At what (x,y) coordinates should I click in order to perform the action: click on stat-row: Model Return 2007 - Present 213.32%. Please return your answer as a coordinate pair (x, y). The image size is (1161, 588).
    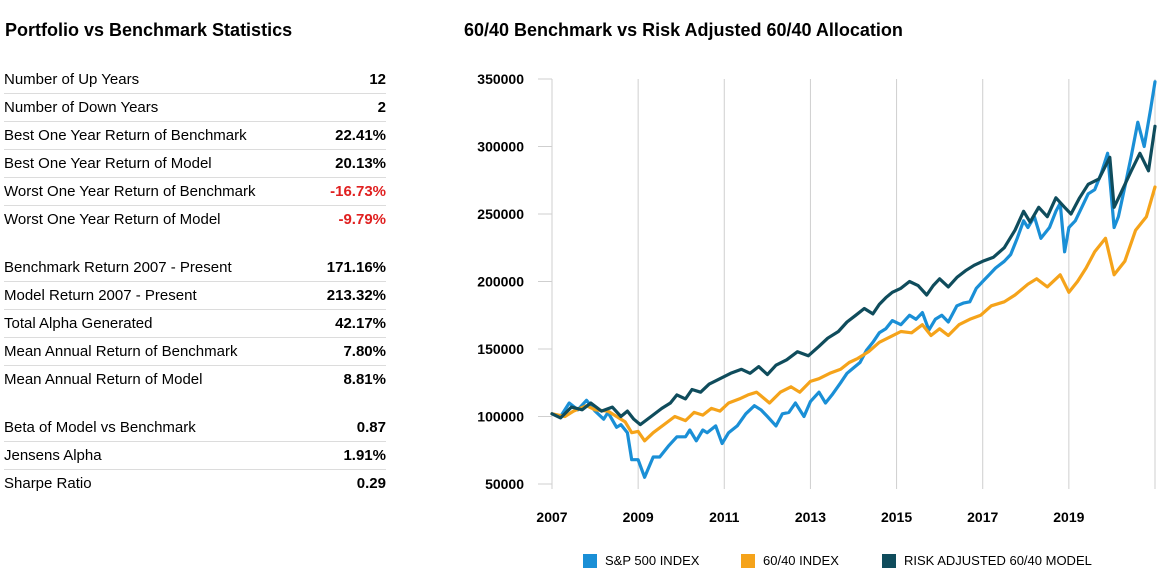
    Looking at the image, I should click on (195, 296).